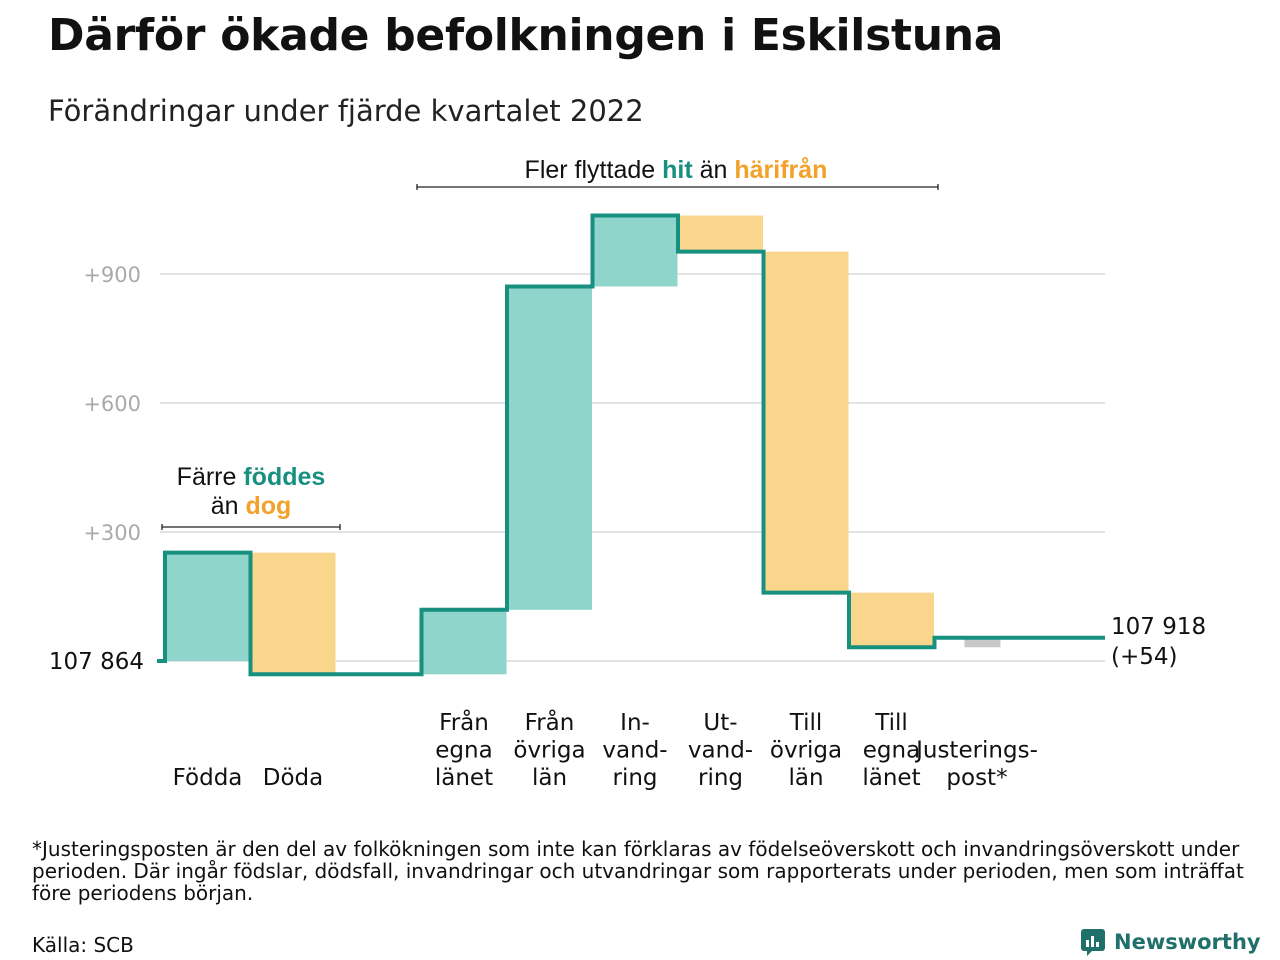 The width and height of the screenshot is (1280, 960). Describe the element at coordinates (284, 477) in the screenshot. I see `births-highlight: föddes` at that location.